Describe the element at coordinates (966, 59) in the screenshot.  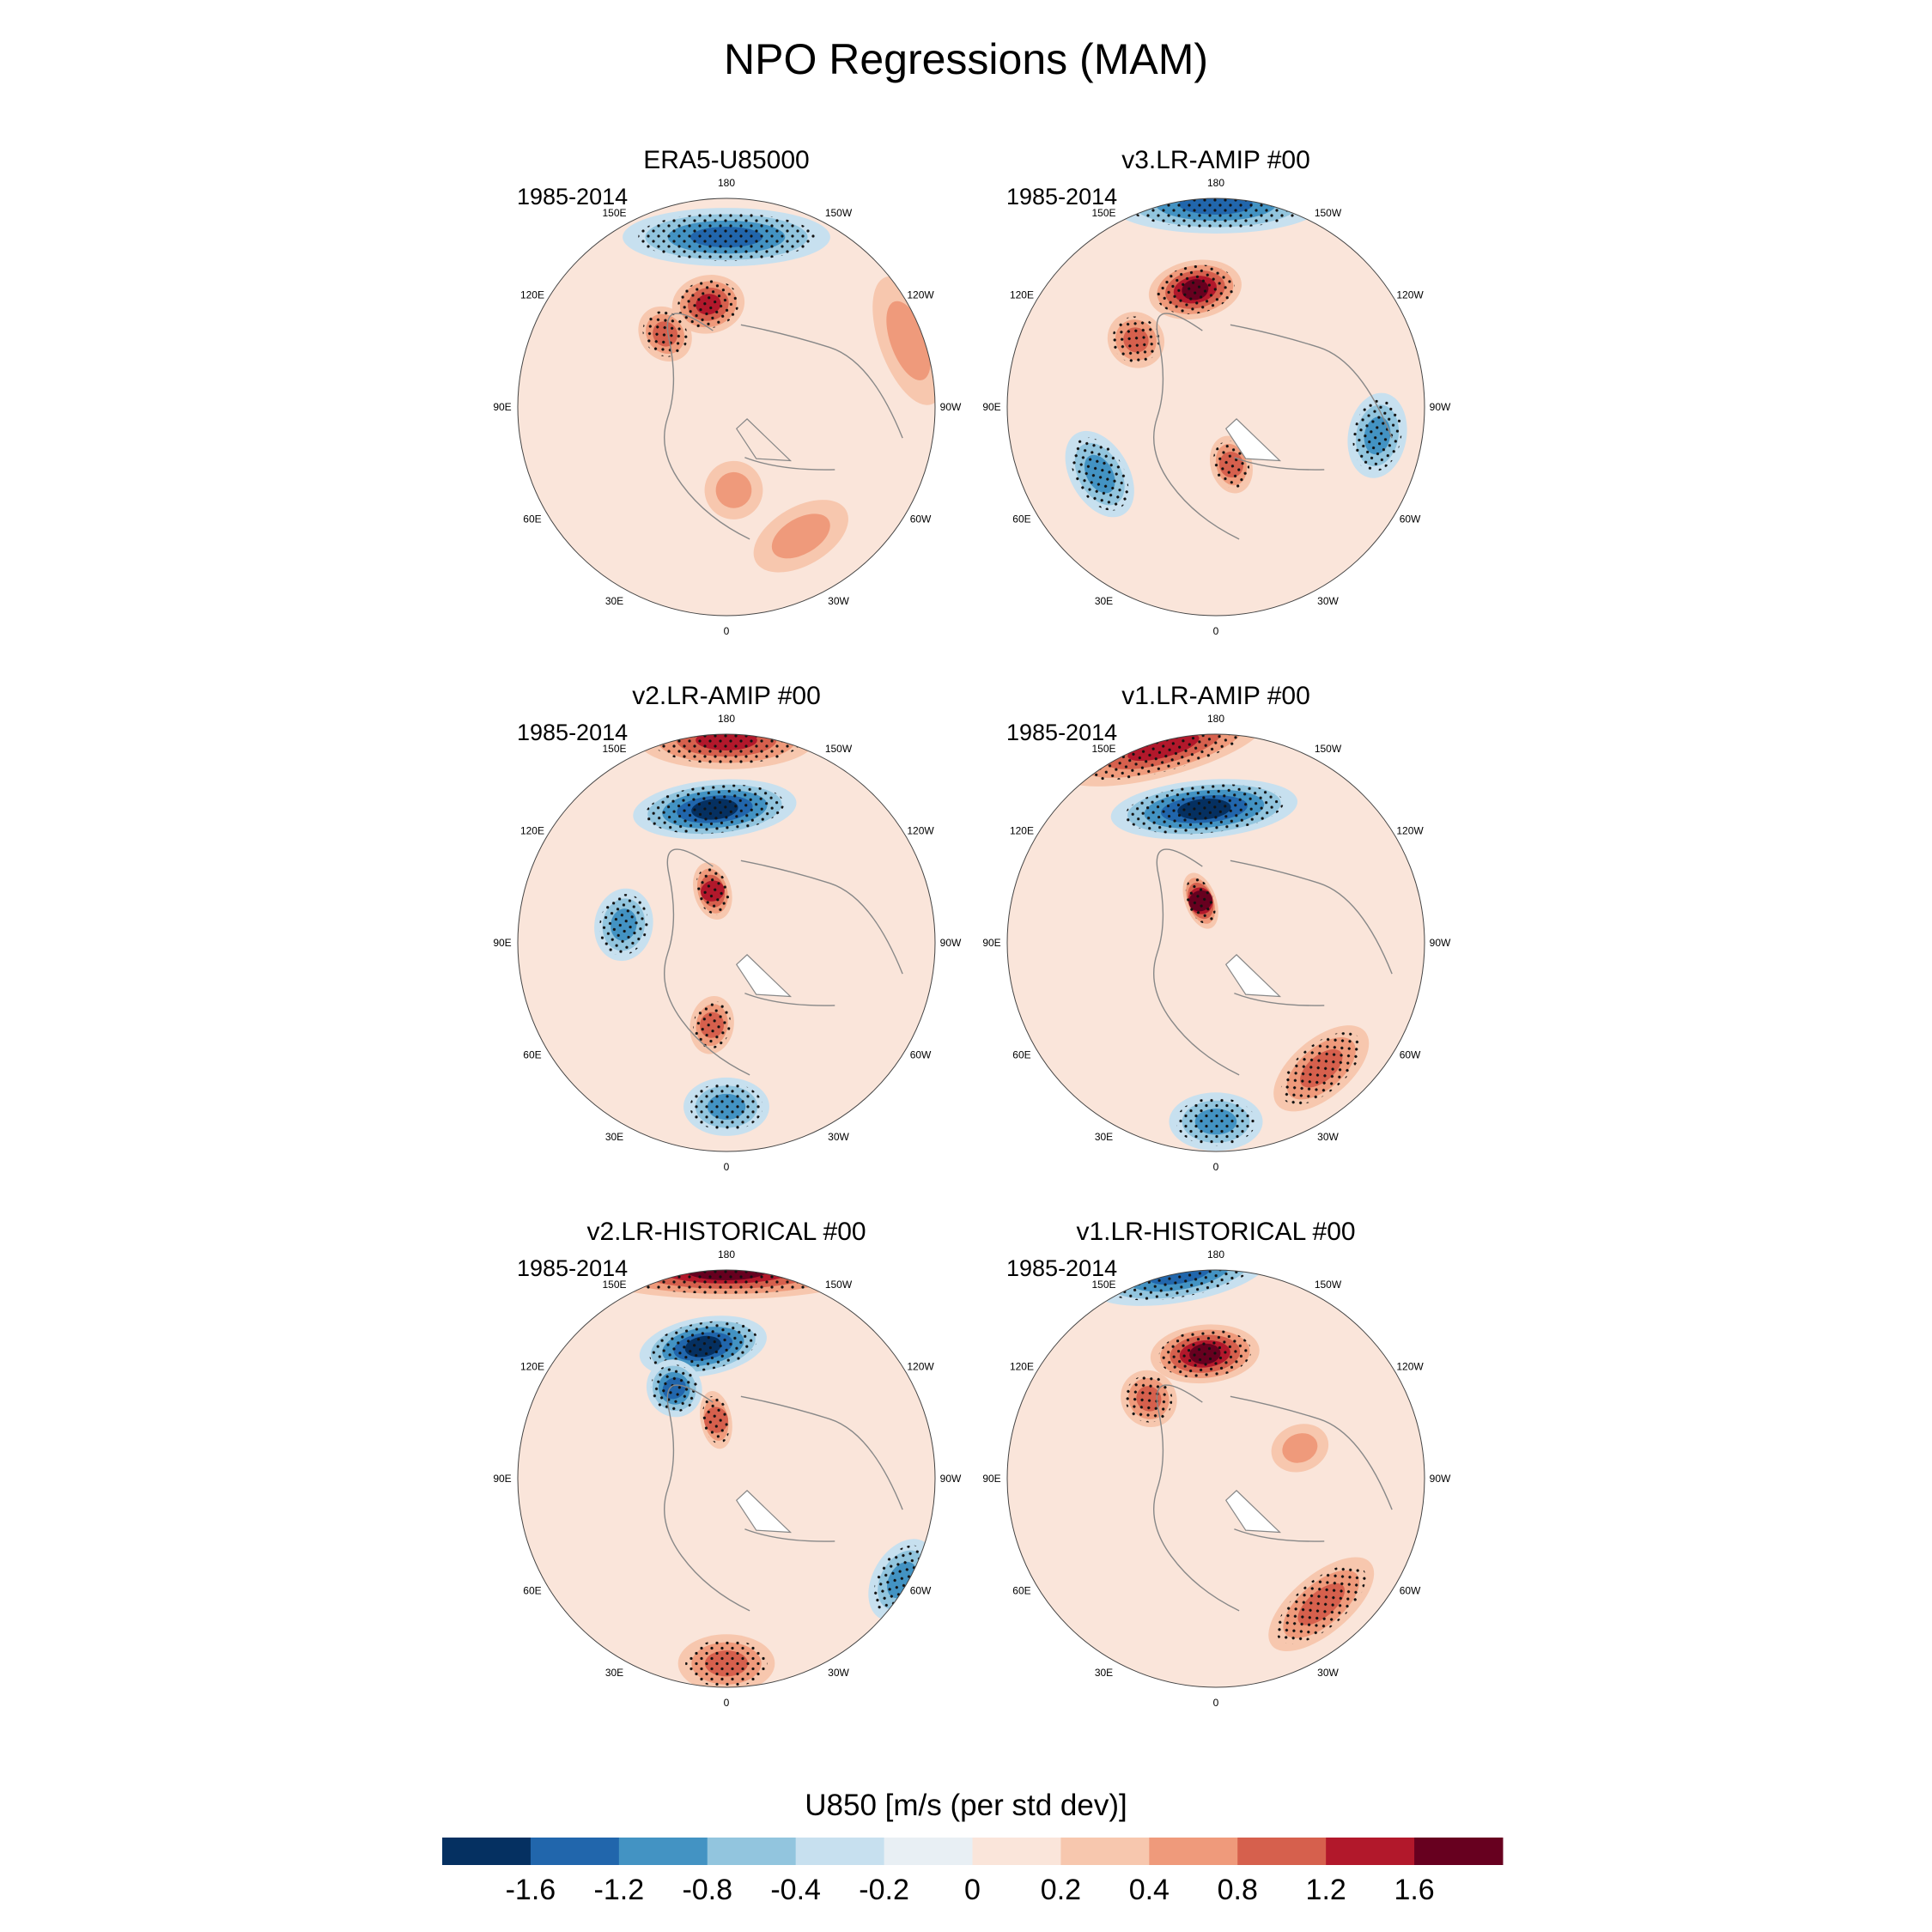
I see `figure-title: NPO Regressions (MAM)` at that location.